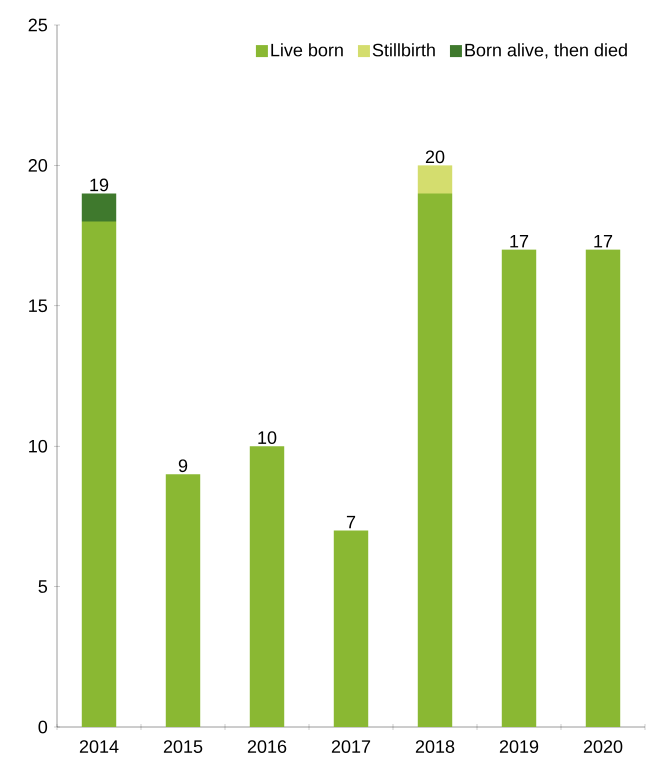 This screenshot has height=771, width=648. Describe the element at coordinates (351, 746) in the screenshot. I see `x-tick-label: 2017` at that location.